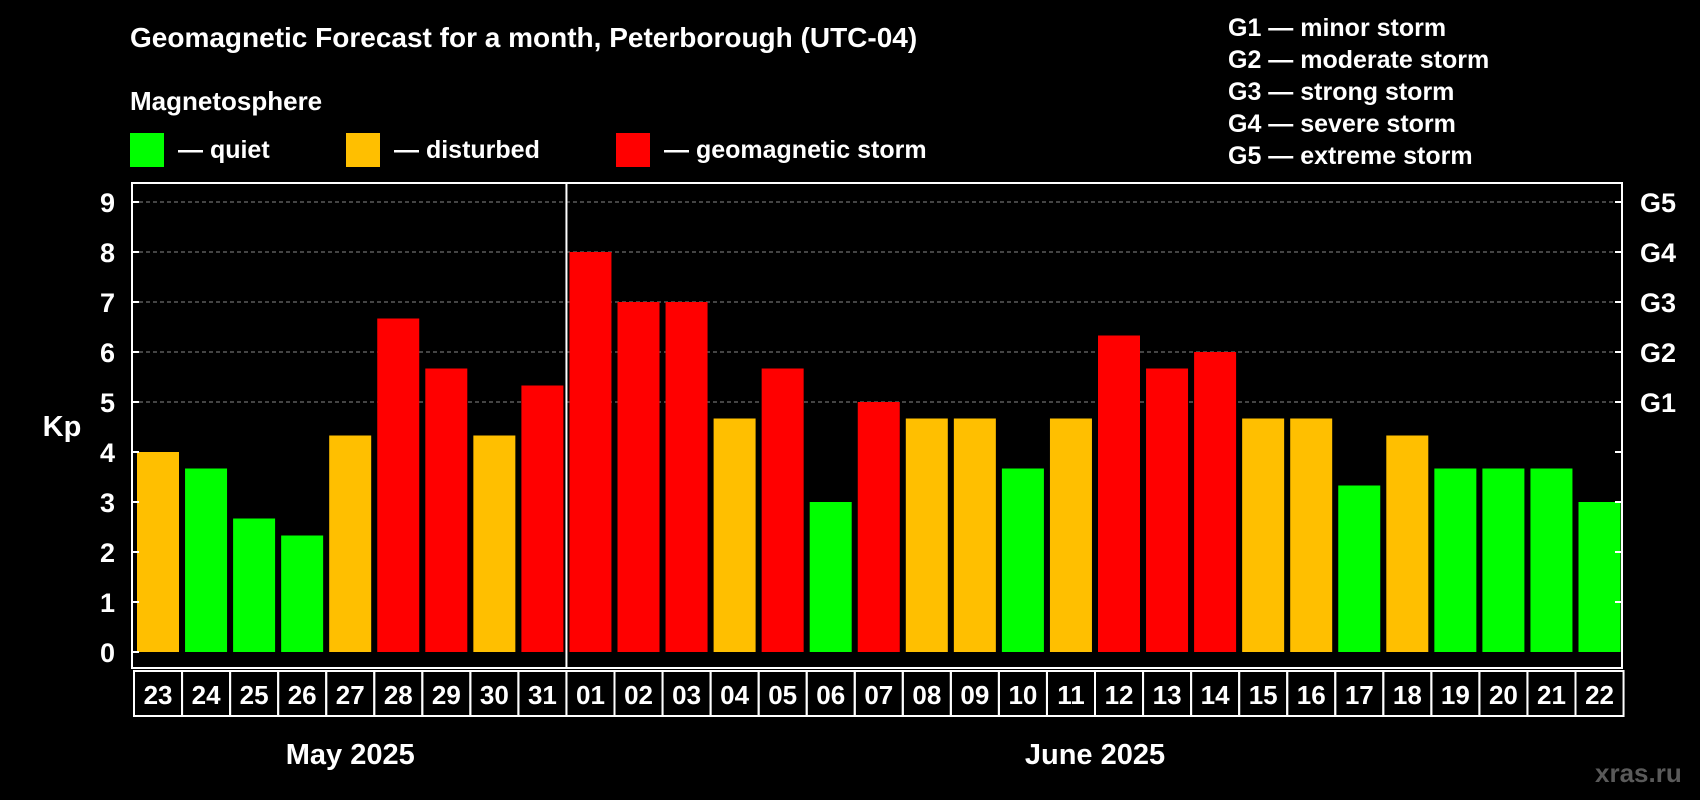 The image size is (1700, 800). What do you see at coordinates (226, 101) in the screenshot?
I see `legend-title: Magnetosphere` at bounding box center [226, 101].